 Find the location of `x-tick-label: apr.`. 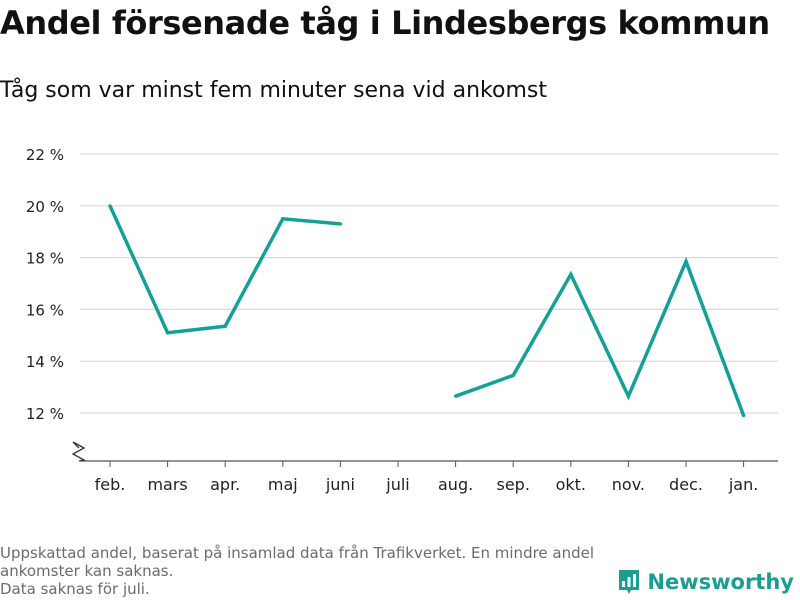

x-tick-label: apr. is located at coordinates (225, 484).